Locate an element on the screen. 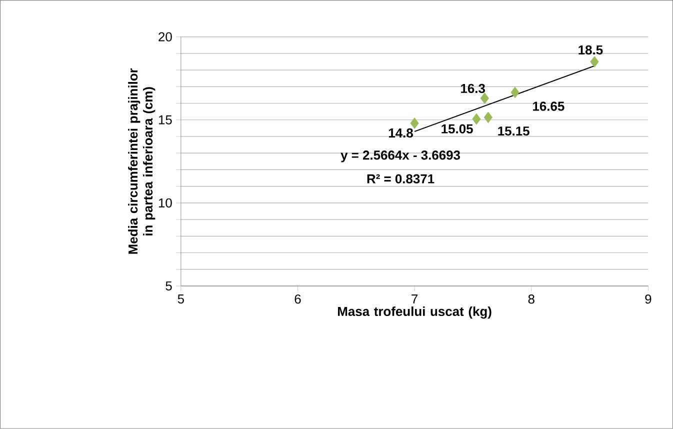  y-tick-label: 20 is located at coordinates (165, 37).